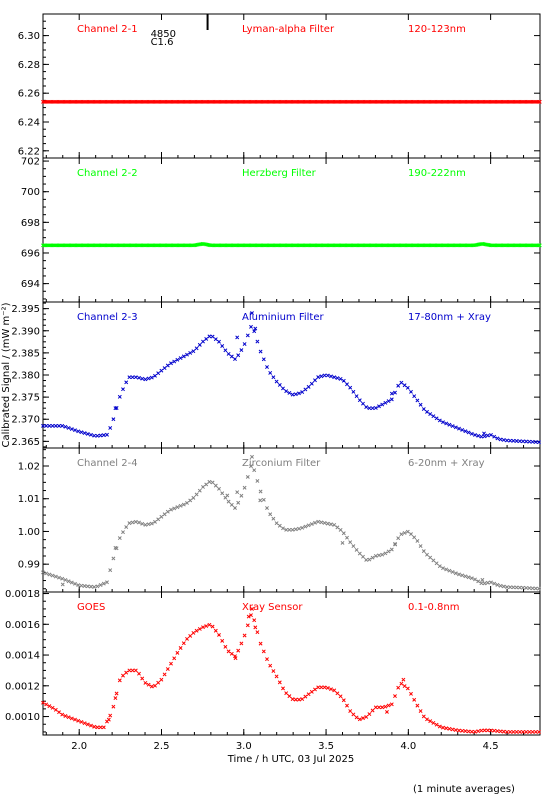 The image size is (550, 800). I want to click on data-series, so click(291, 101).